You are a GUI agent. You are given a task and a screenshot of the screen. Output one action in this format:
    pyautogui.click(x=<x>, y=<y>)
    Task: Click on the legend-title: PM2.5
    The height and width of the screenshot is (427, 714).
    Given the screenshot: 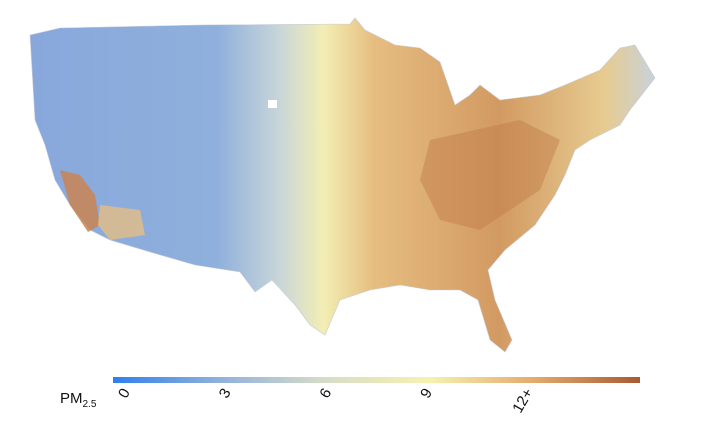 What is the action you would take?
    pyautogui.click(x=78, y=400)
    